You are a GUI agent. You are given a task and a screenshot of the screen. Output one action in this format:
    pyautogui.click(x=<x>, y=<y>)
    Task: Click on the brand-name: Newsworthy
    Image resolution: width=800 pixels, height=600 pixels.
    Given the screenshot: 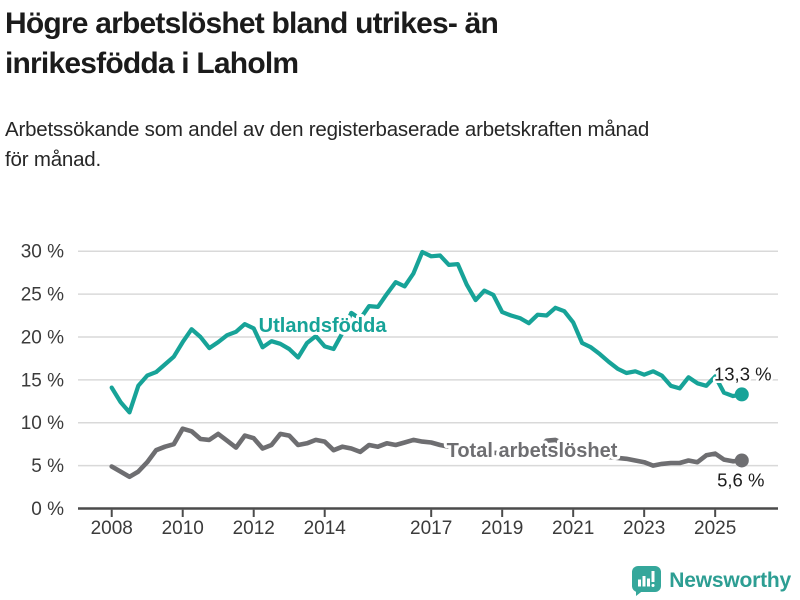 What is the action you would take?
    pyautogui.click(x=730, y=580)
    